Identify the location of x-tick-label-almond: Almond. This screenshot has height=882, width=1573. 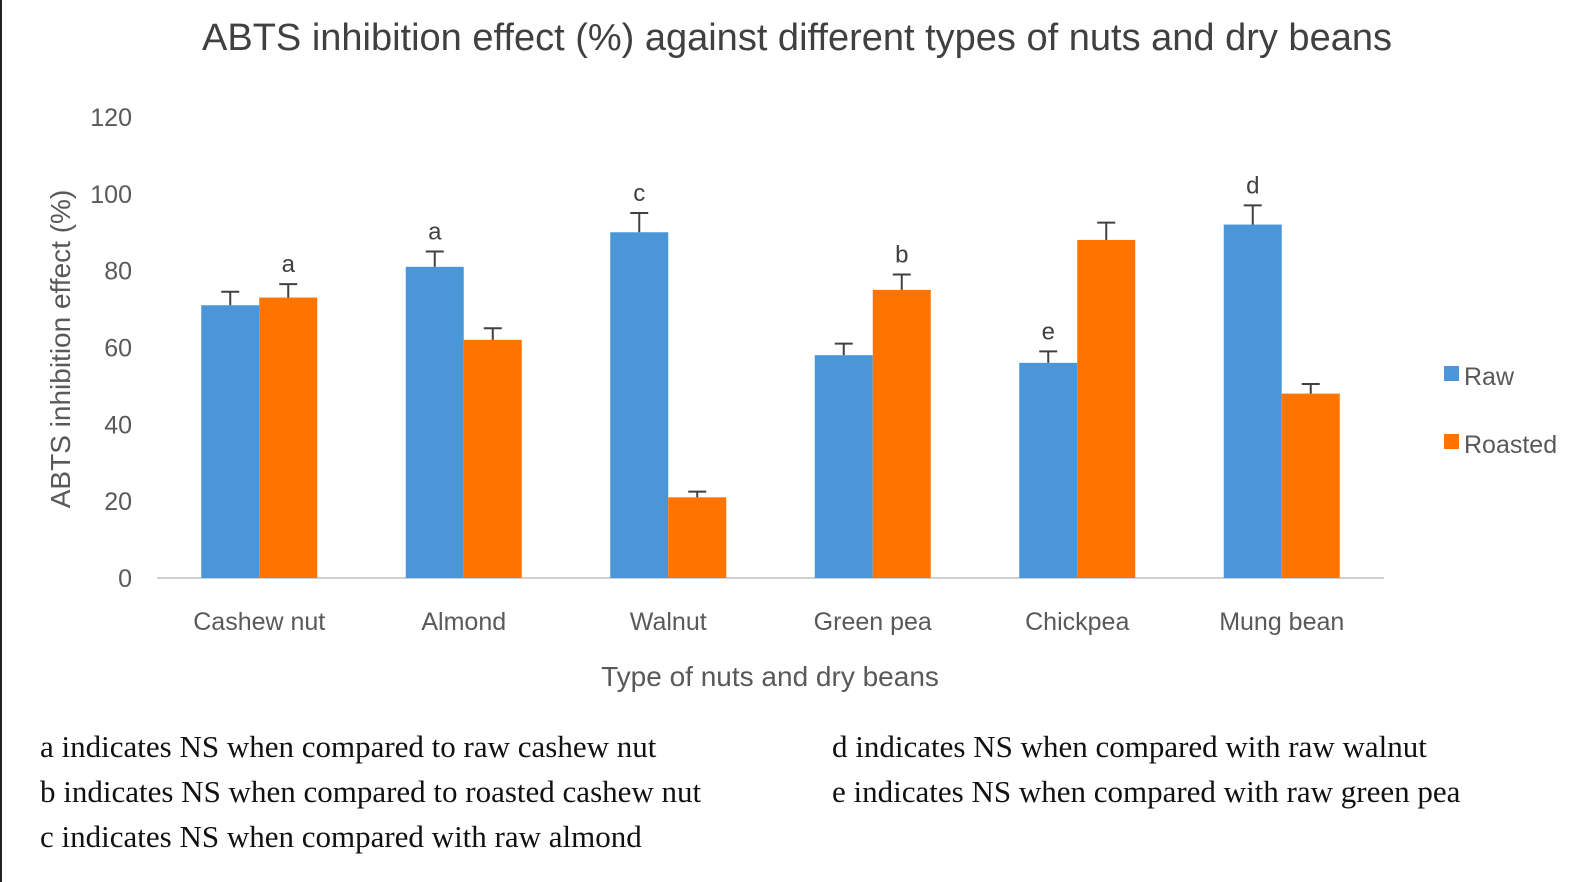
(463, 622).